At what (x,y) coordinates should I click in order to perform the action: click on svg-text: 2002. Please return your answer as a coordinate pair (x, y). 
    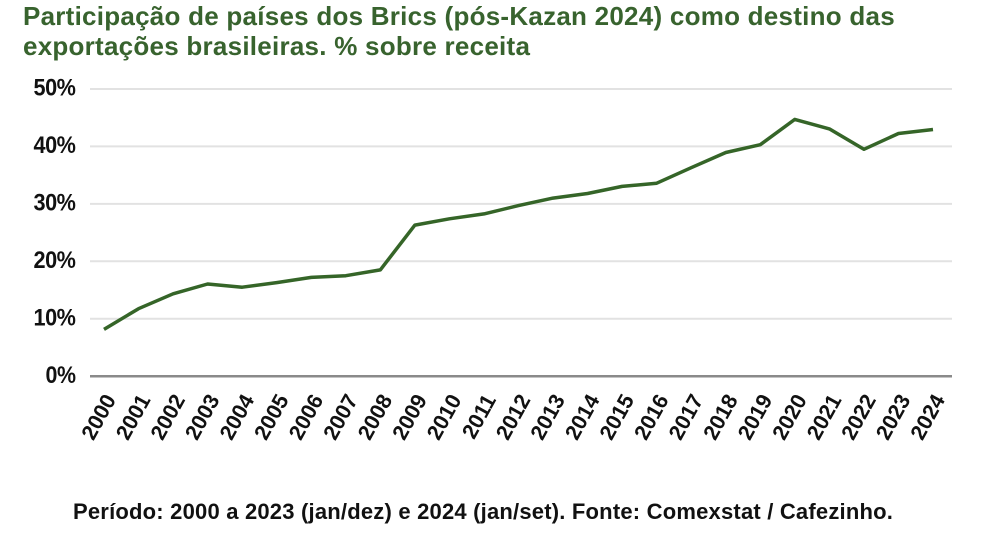
    Looking at the image, I should click on (168, 417).